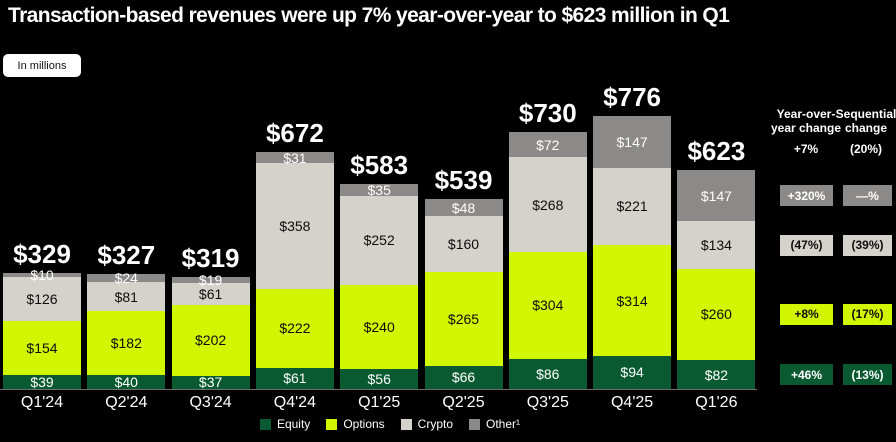 The image size is (896, 442). Describe the element at coordinates (865, 114) in the screenshot. I see `seq-header-line1: Sequential` at that location.